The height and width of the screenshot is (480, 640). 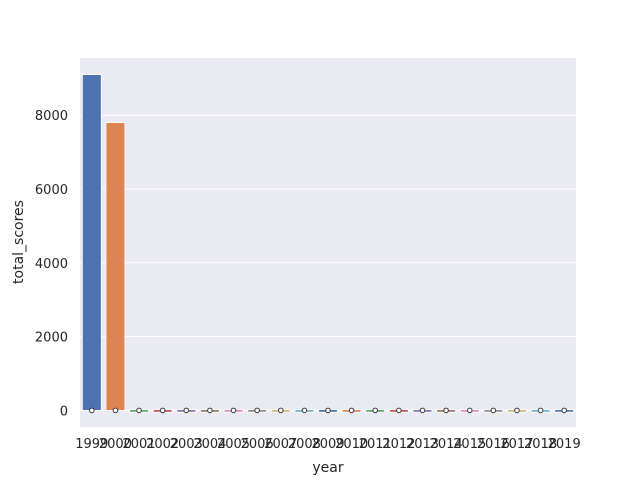 What do you see at coordinates (257, 444) in the screenshot?
I see `x-tick-label-2006: 2006` at bounding box center [257, 444].